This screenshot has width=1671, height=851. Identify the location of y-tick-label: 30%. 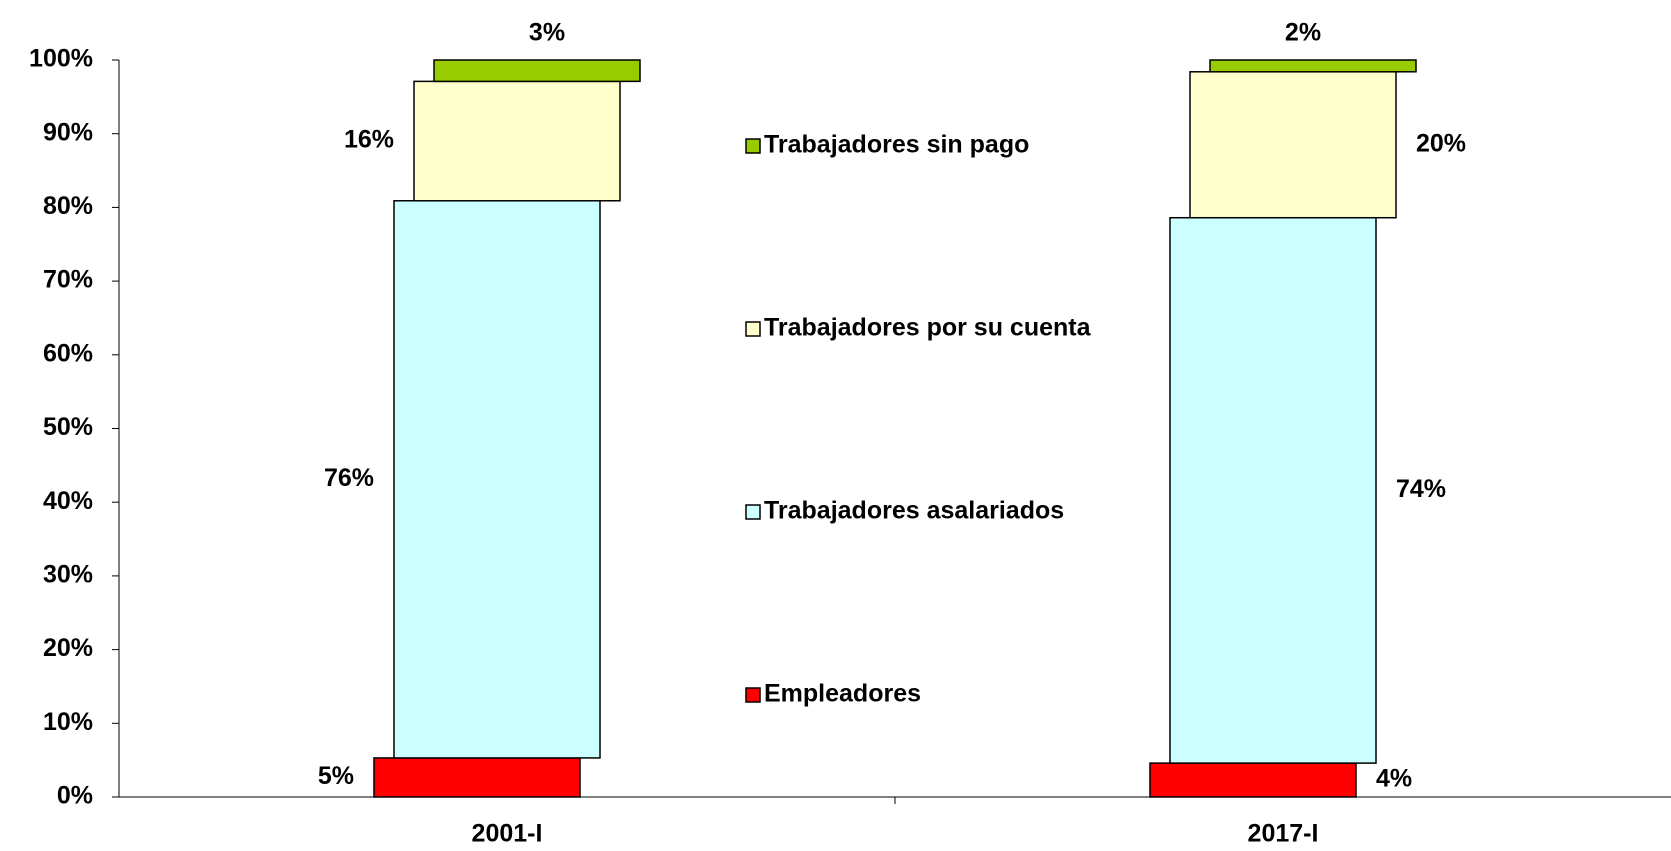
(68, 575).